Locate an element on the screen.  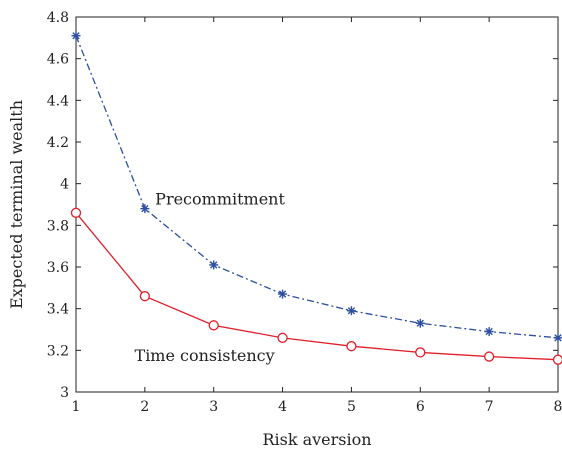
annotation-label: Precommitment is located at coordinates (220, 199).